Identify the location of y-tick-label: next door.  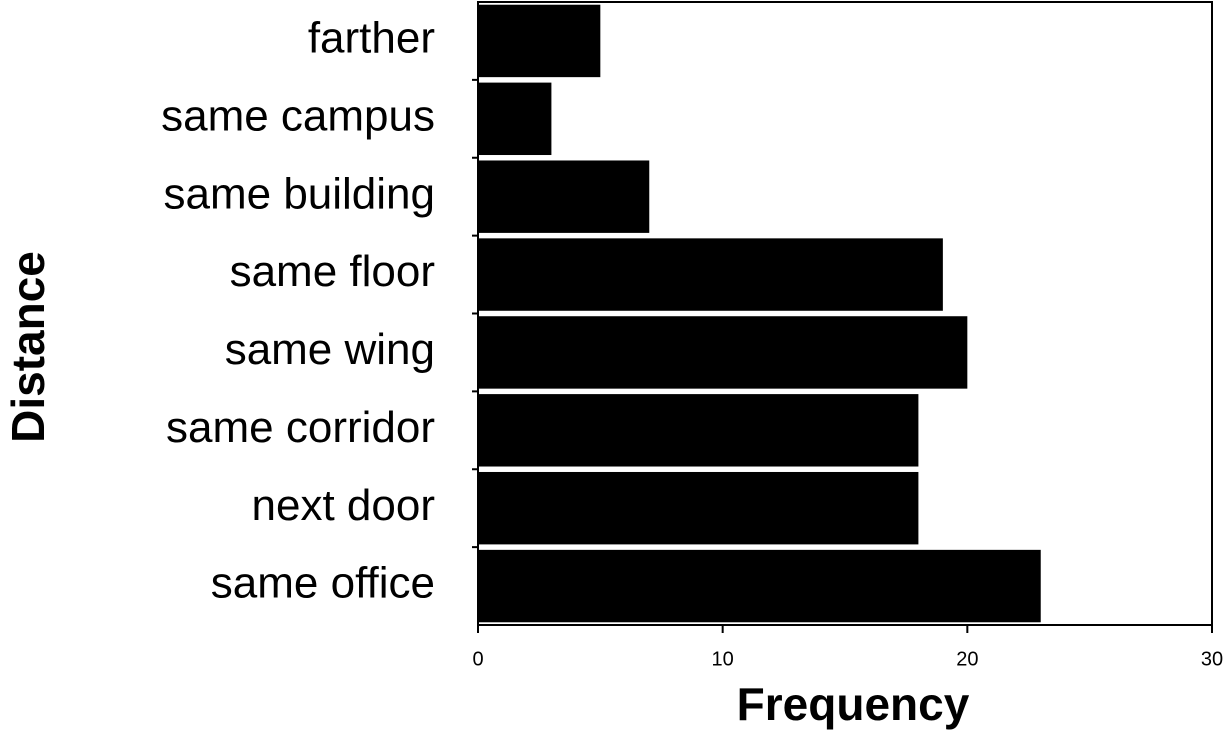
(343, 505).